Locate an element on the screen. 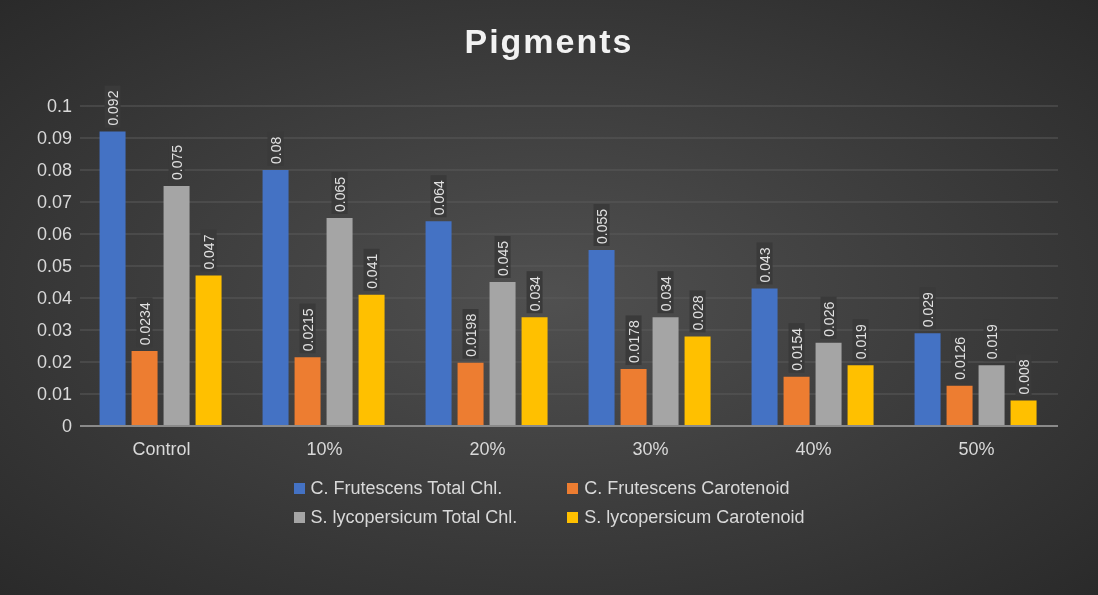 This screenshot has height=595, width=1098. data-label: 0.045 is located at coordinates (502, 258).